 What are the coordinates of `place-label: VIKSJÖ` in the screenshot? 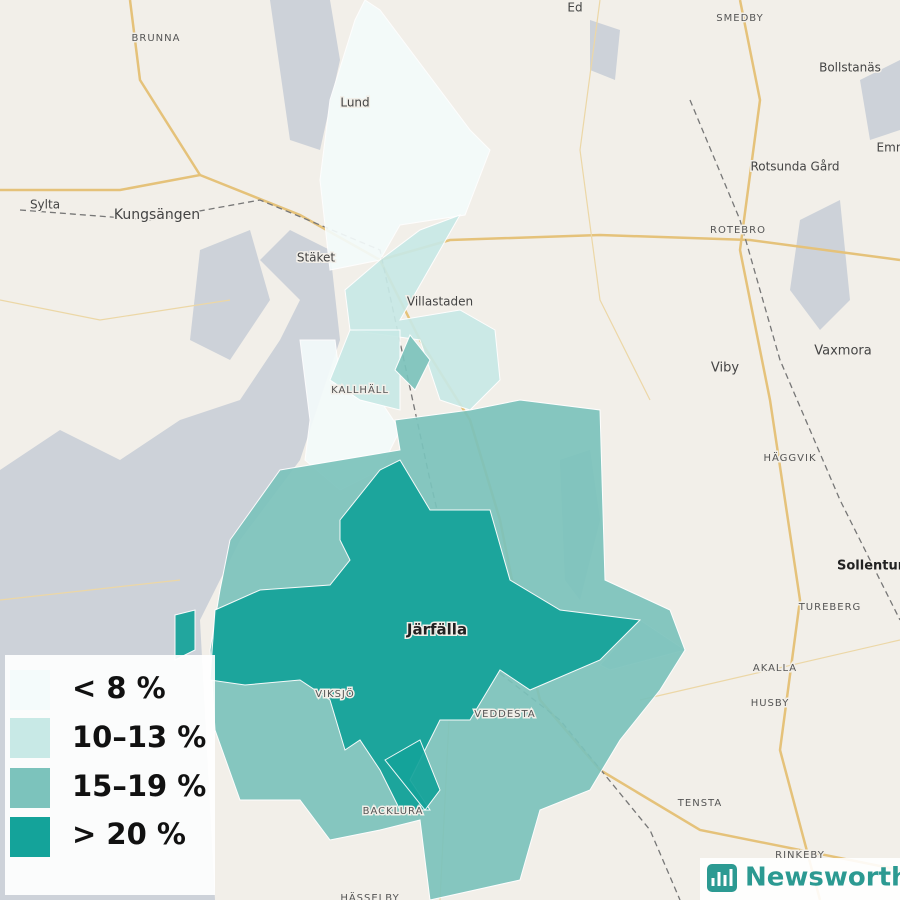 It's located at (335, 693).